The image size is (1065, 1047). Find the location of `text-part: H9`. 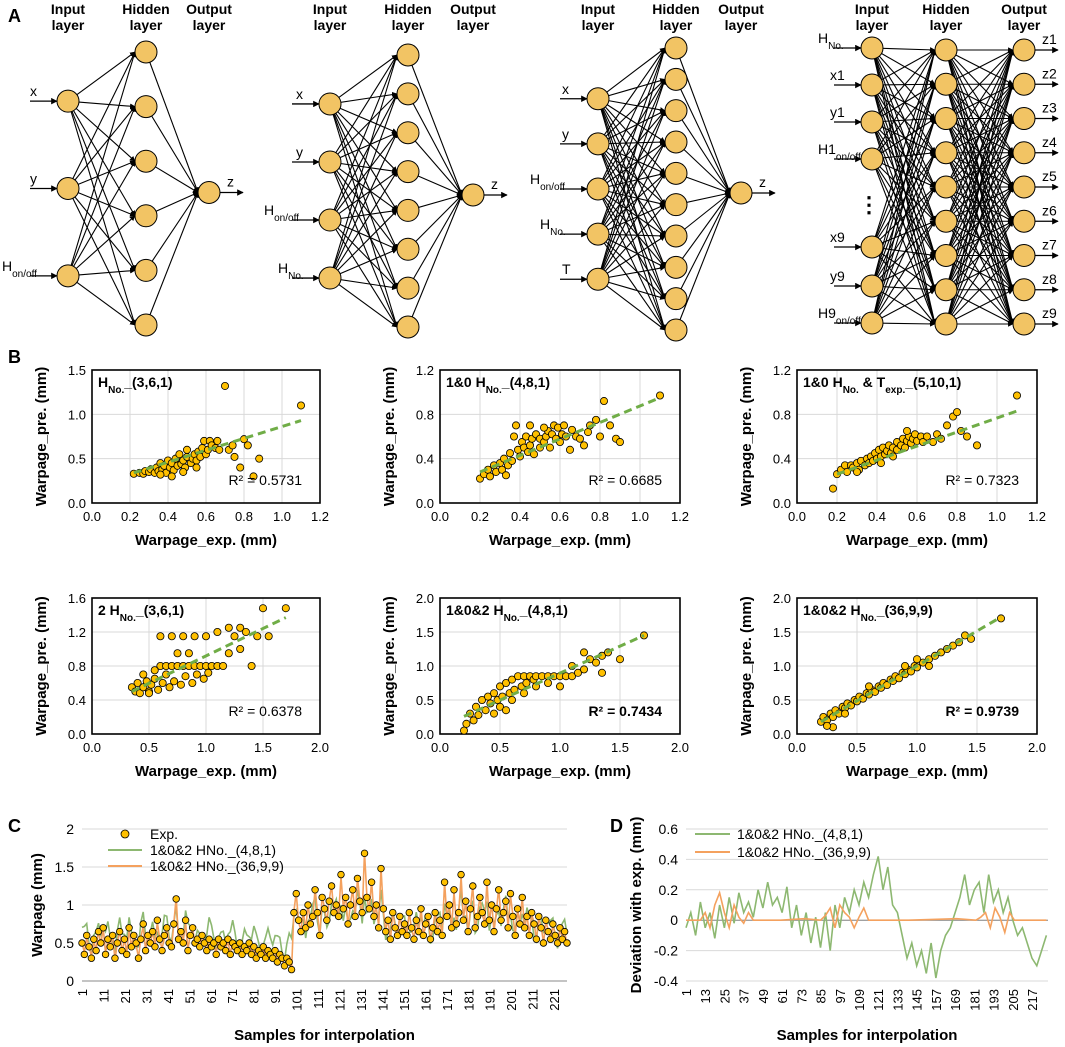

text-part: H9 is located at coordinates (827, 313).